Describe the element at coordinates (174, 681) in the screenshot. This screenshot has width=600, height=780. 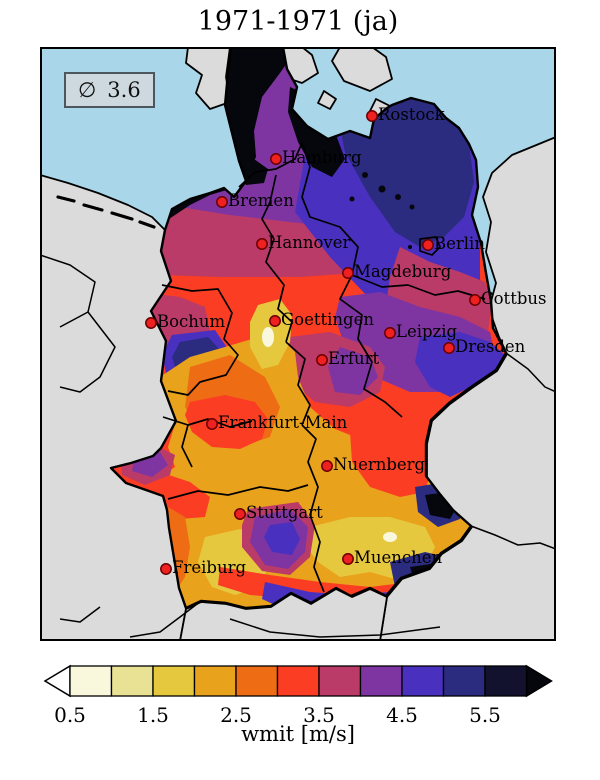
I see `colorbar-segment-yellow` at that location.